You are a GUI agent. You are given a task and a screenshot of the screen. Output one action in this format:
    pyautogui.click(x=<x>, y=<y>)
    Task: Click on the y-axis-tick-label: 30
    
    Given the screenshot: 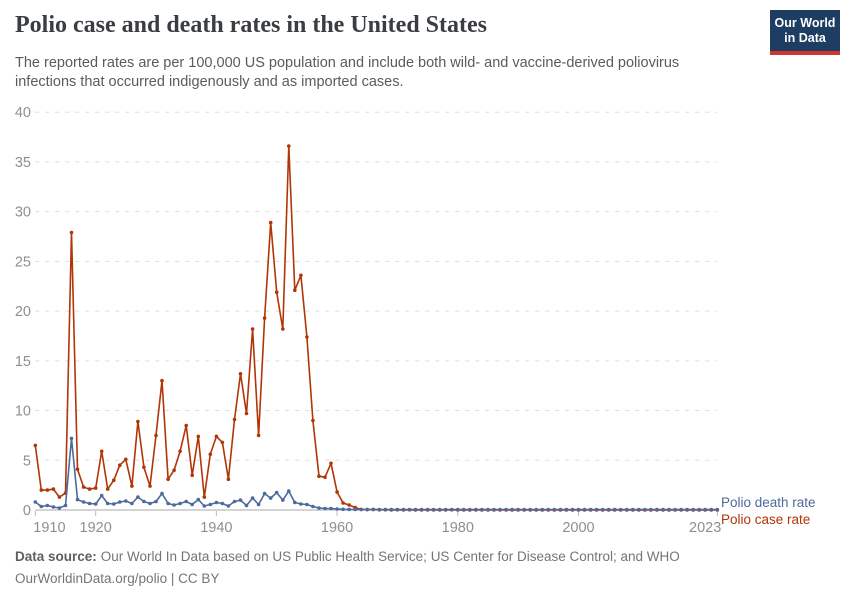 What is the action you would take?
    pyautogui.click(x=23, y=213)
    